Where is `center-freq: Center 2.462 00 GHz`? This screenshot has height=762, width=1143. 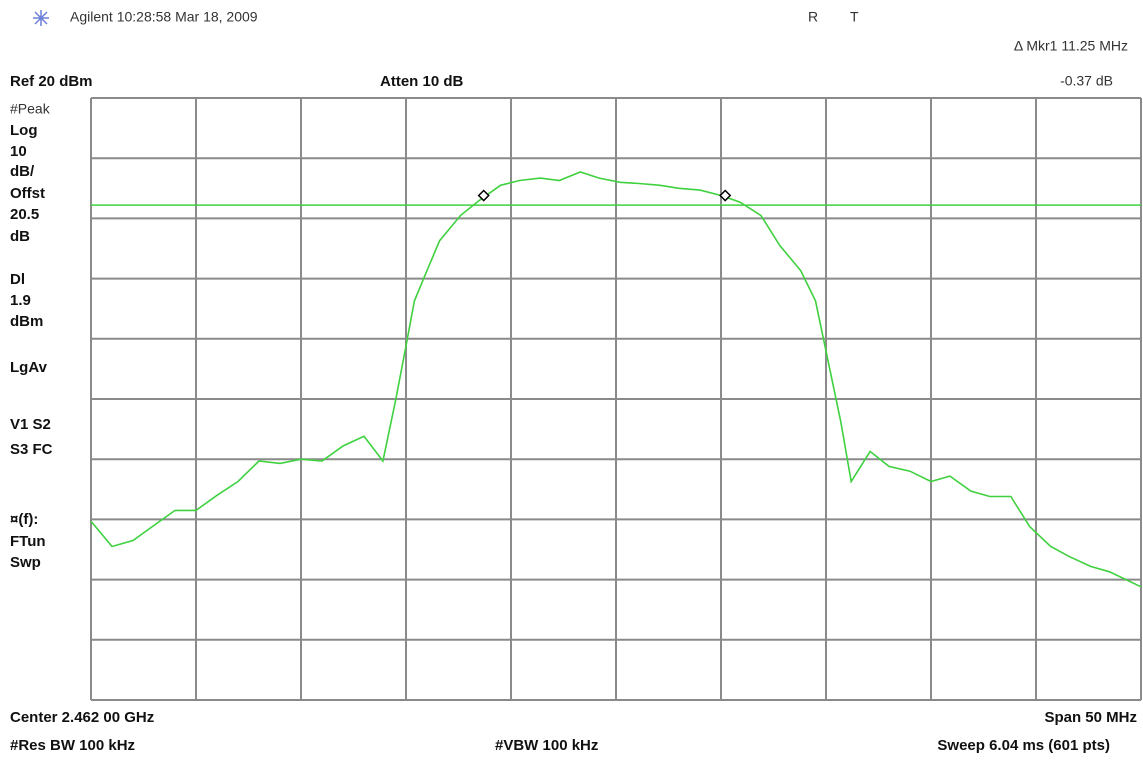
center-freq: Center 2.462 00 GHz is located at coordinates (82, 717).